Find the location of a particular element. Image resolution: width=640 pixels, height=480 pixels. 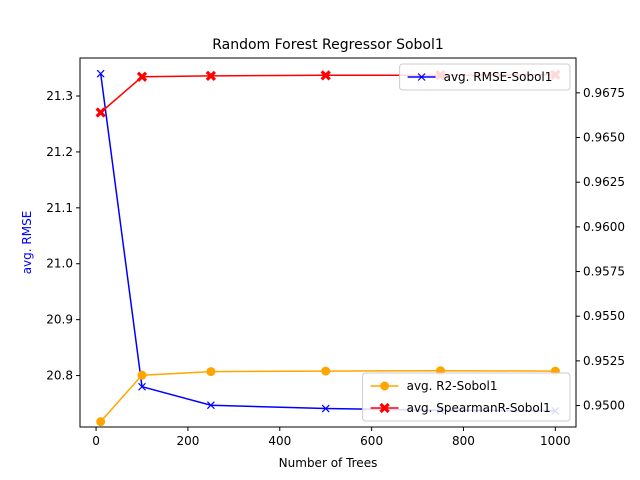

y-right-tick-label: 0.9575 is located at coordinates (604, 272).